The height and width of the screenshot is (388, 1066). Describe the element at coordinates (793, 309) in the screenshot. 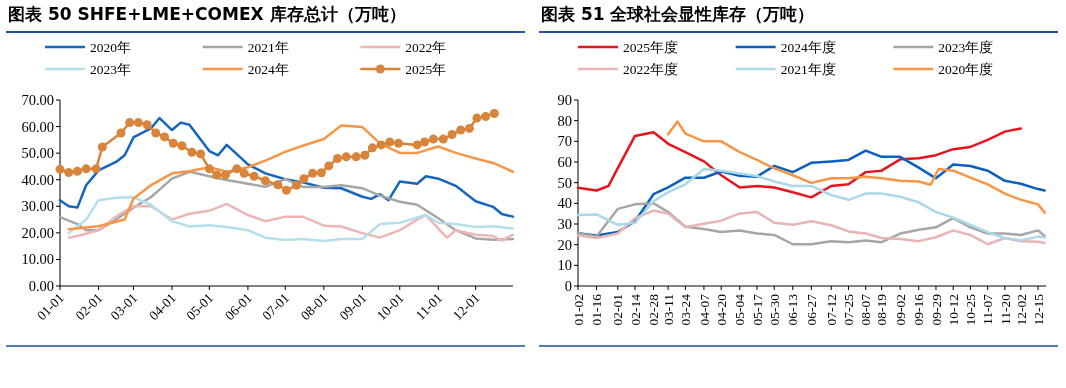

I see `x-tick-label: 06-13` at that location.